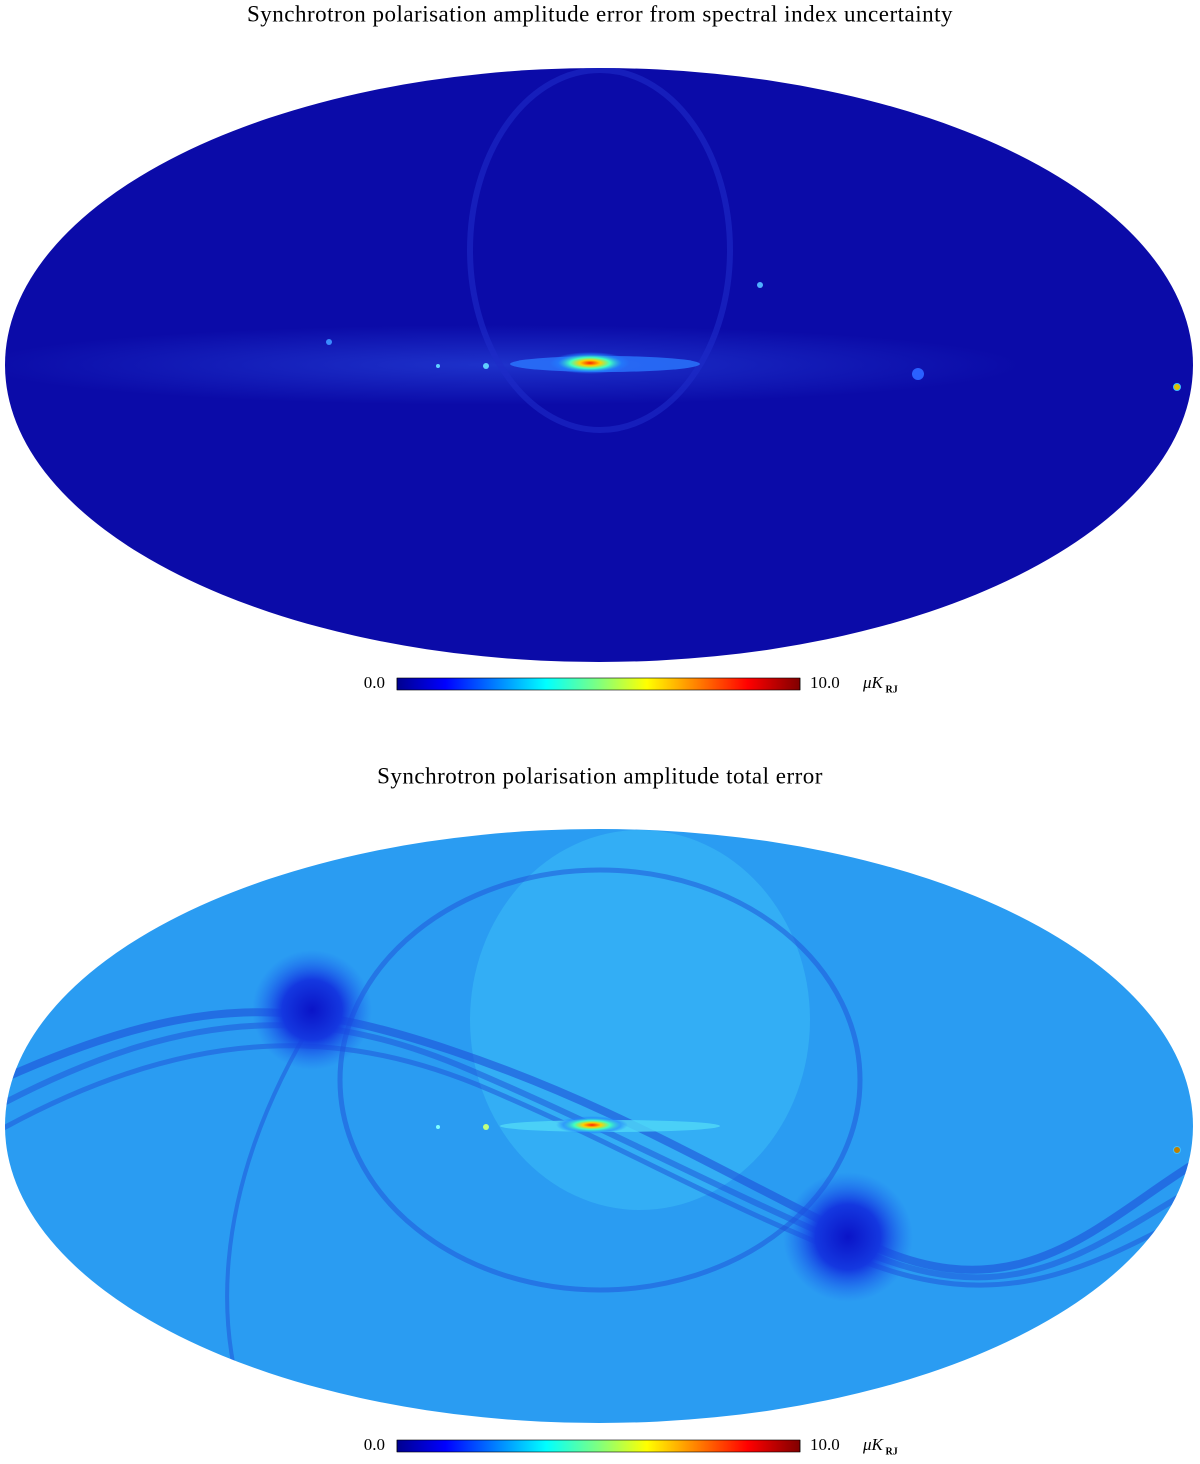 Image resolution: width=1200 pixels, height=1464 pixels. Describe the element at coordinates (640, 1020) in the screenshot. I see `bright-region` at that location.